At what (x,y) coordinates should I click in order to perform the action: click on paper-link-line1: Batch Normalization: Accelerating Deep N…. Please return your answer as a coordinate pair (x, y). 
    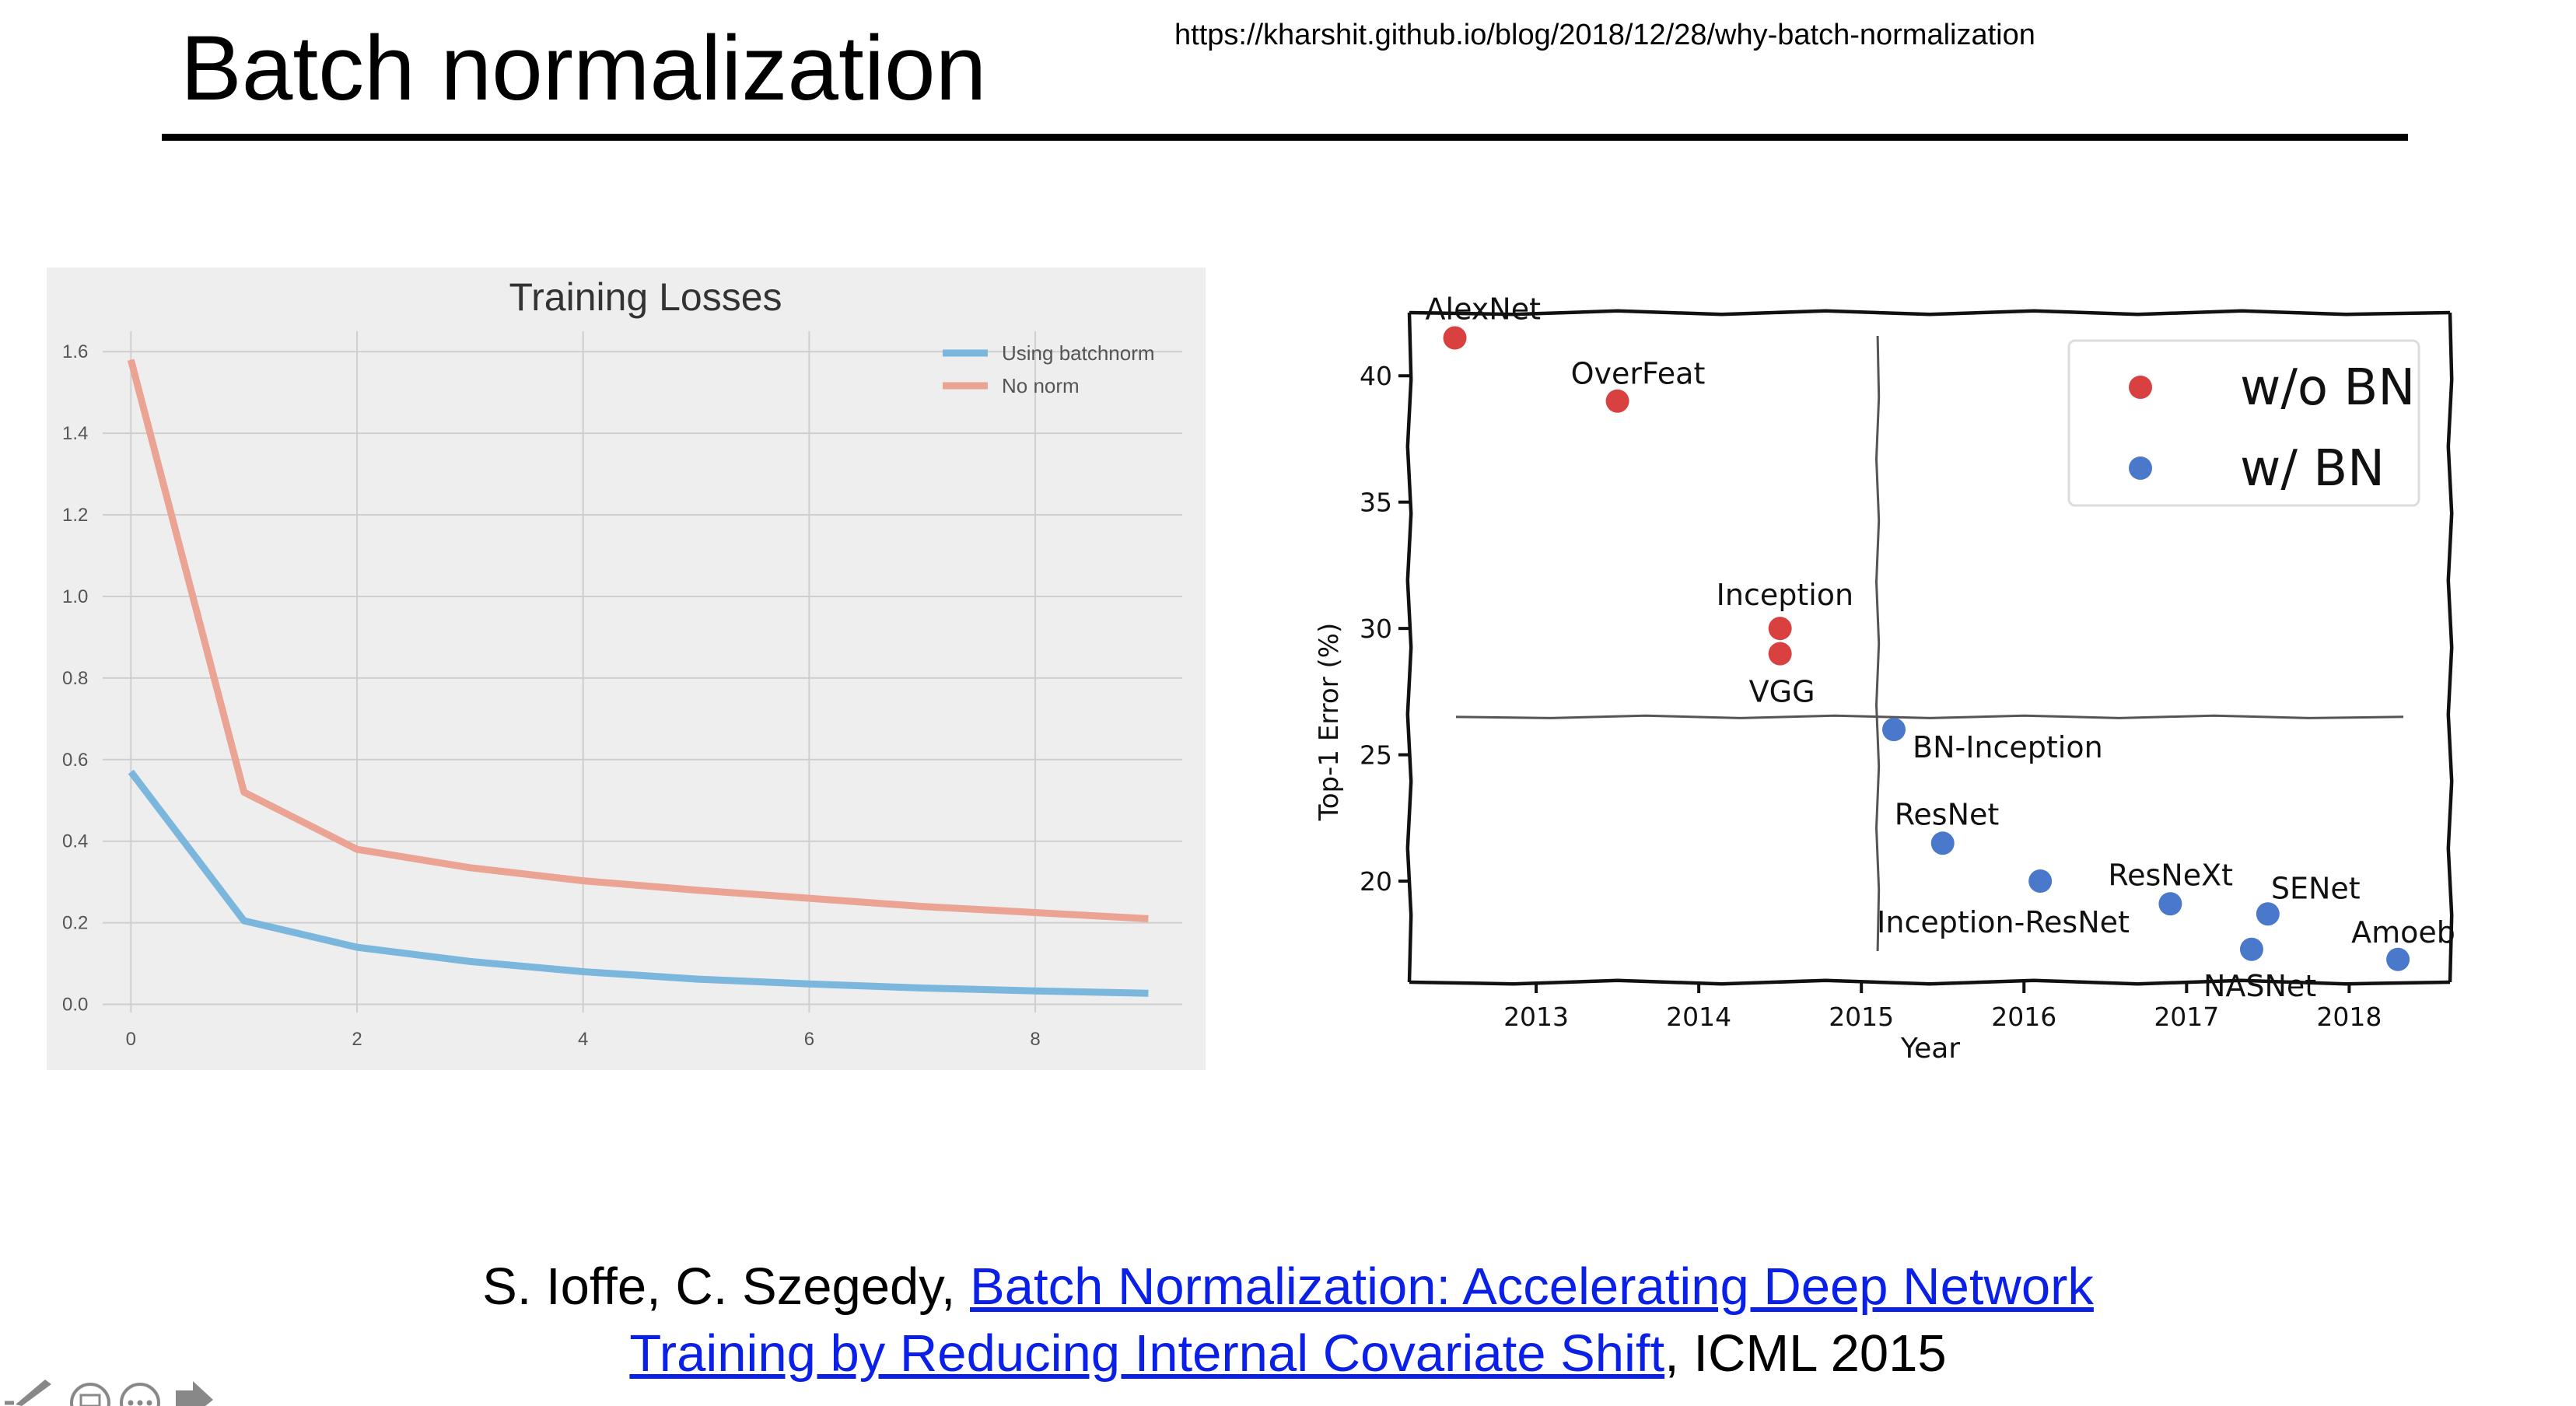
    Looking at the image, I should click on (1532, 1286).